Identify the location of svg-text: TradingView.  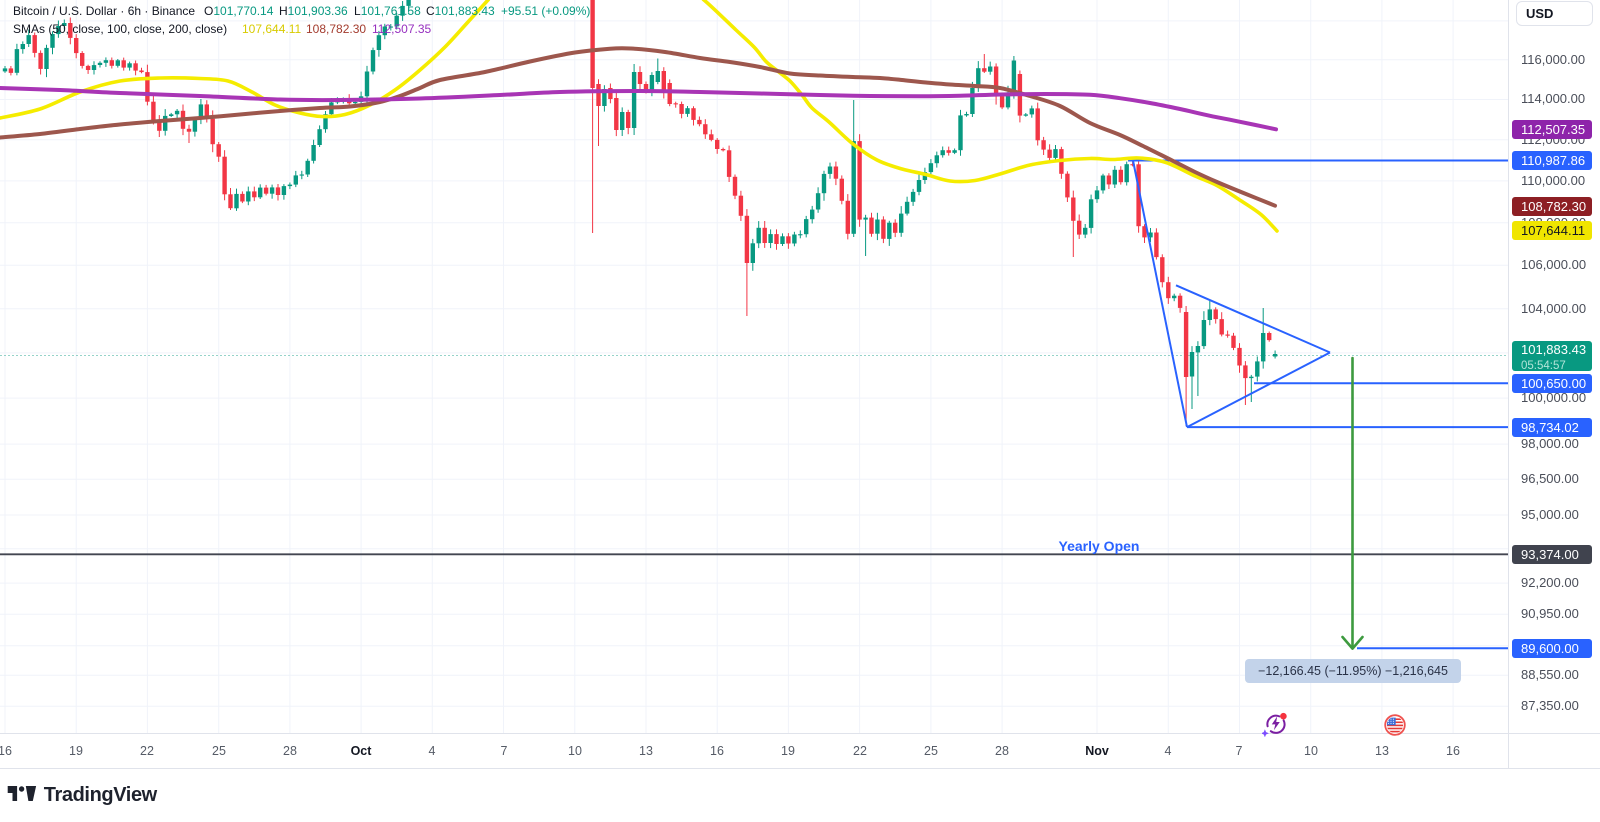
(101, 795).